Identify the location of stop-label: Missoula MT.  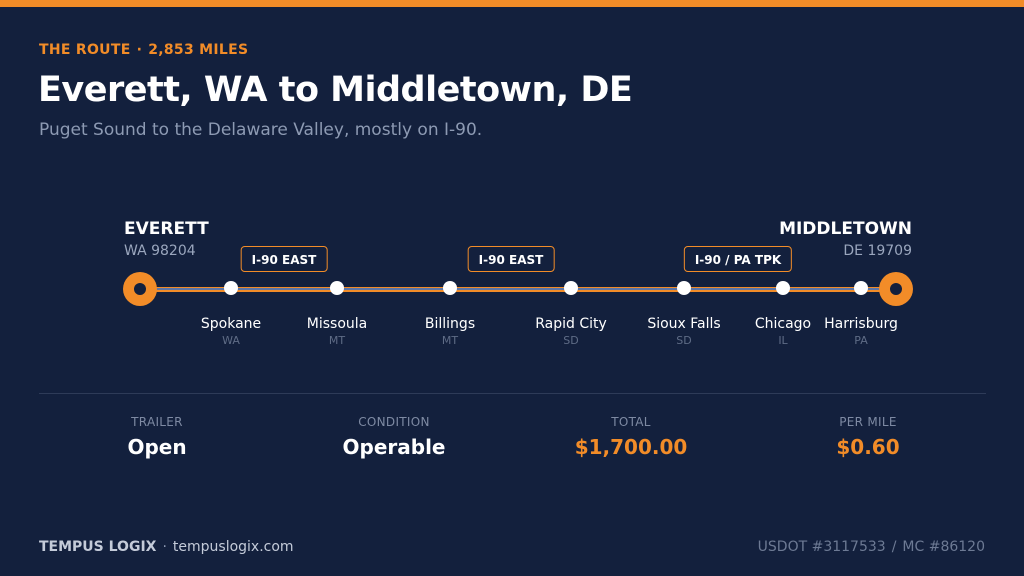
(337, 331).